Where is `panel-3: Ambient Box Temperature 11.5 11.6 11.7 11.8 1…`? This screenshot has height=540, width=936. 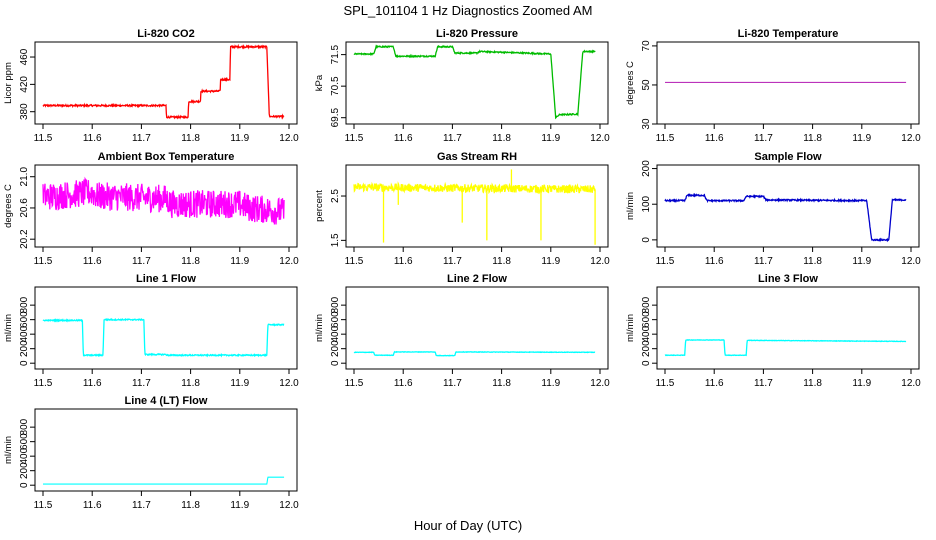 panel-3: Ambient Box Temperature 11.5 11.6 11.7 11.8 1… is located at coordinates (151, 209).